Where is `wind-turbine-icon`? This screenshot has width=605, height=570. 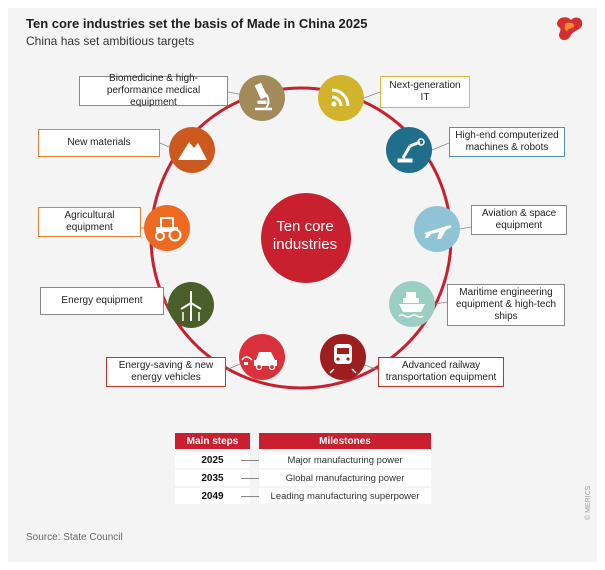 wind-turbine-icon is located at coordinates (191, 306).